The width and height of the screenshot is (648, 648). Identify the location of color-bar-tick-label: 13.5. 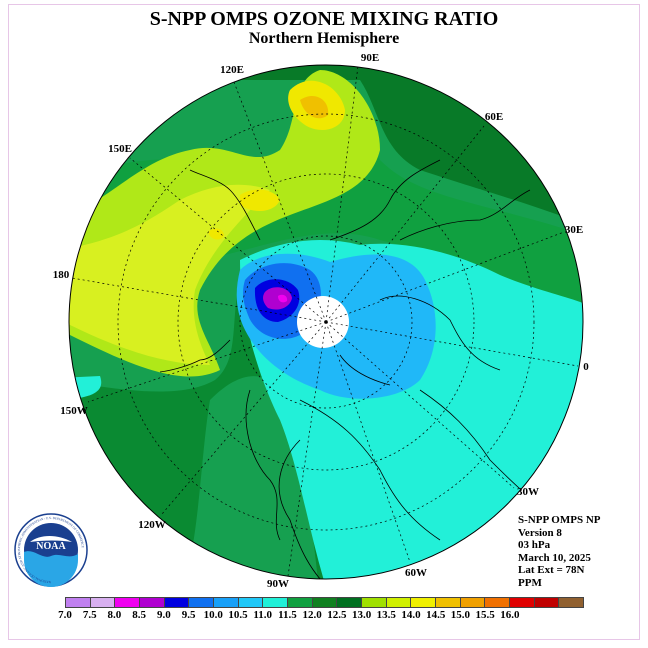
(386, 615).